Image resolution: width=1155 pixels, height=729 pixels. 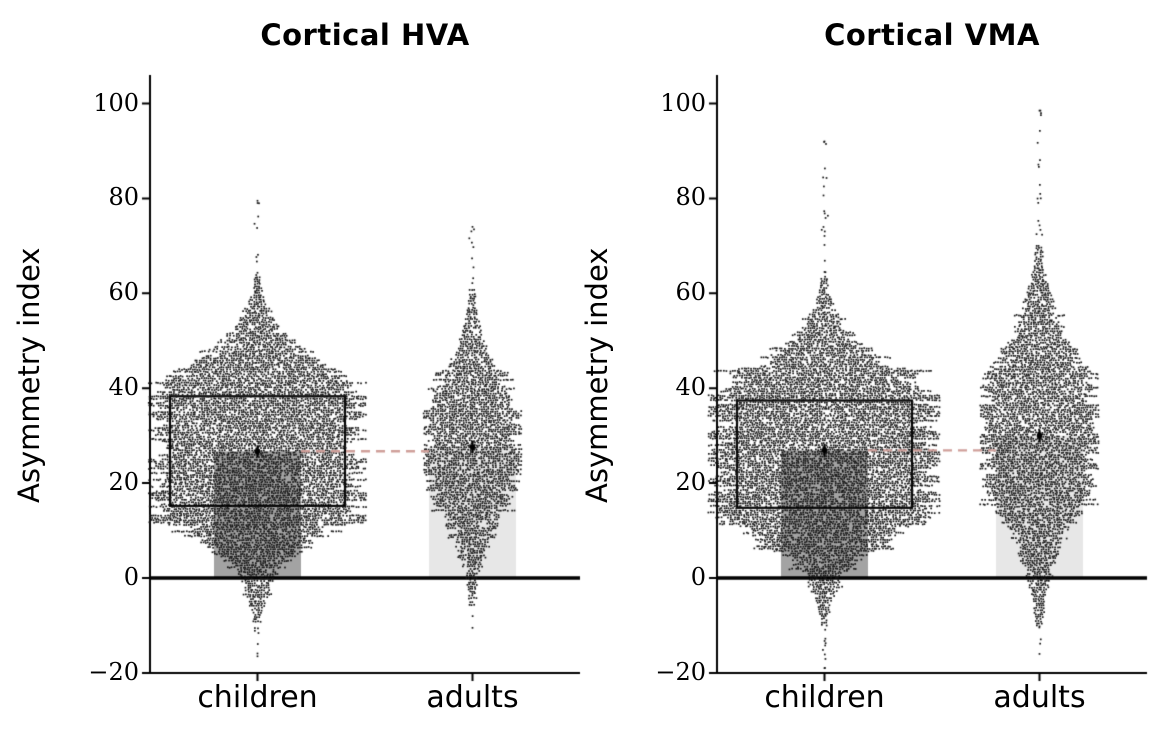 What do you see at coordinates (29, 375) in the screenshot?
I see `panel-hva-y-axis-label: Asymmetry index` at bounding box center [29, 375].